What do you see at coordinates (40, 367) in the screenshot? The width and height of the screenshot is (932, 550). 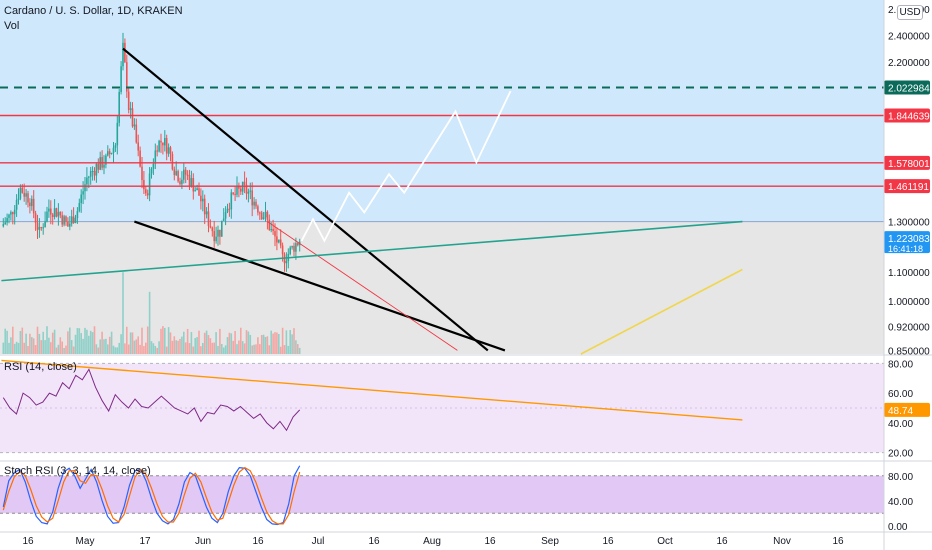 I see `rsi-title: RSI (14, close)` at bounding box center [40, 367].